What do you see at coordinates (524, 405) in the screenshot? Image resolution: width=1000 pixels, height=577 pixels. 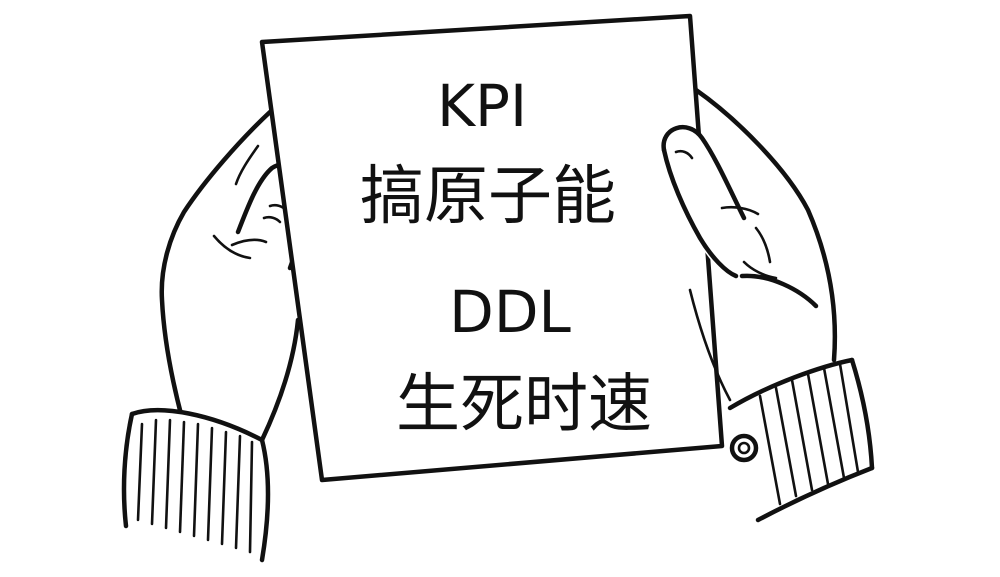 I see `sign-line-speed: 生死时速` at bounding box center [524, 405].